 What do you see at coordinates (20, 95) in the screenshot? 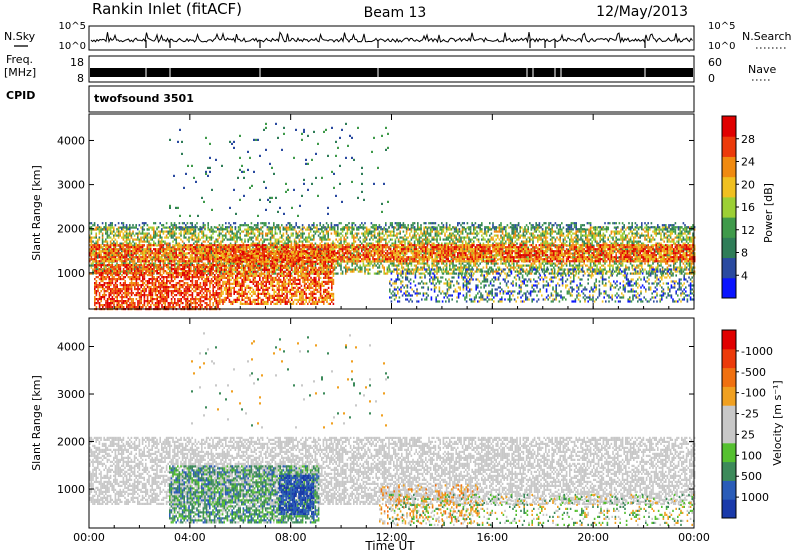
I see `cpid-label: CPID` at bounding box center [20, 95].